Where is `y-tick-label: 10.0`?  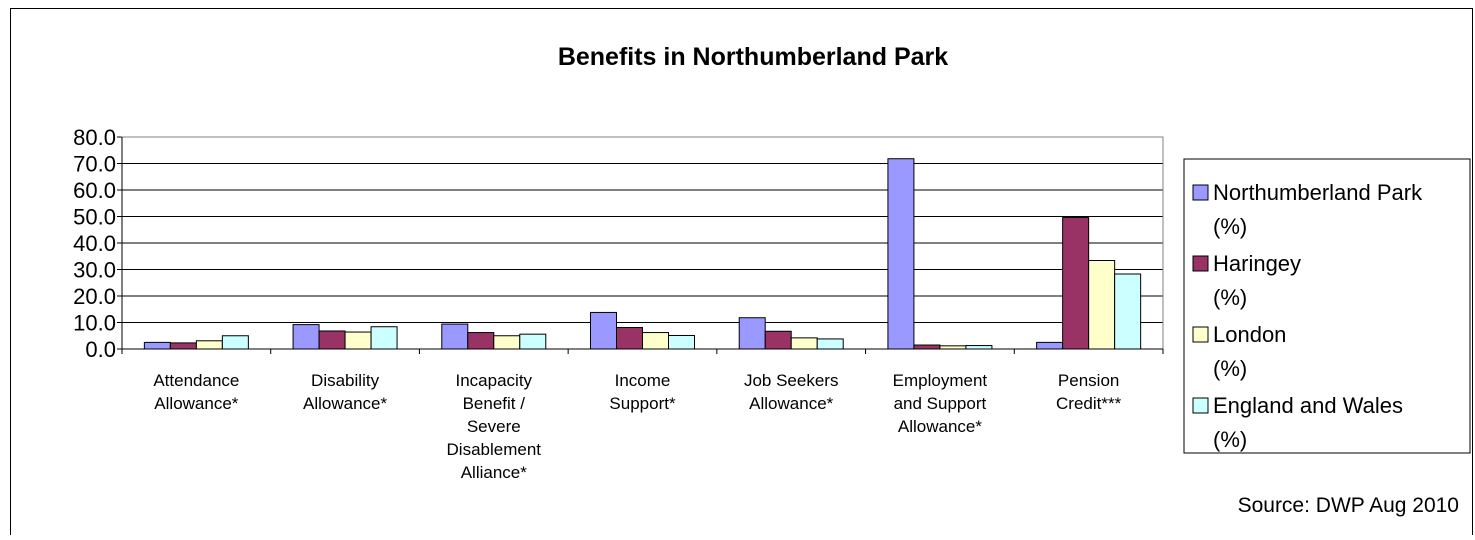
y-tick-label: 10.0 is located at coordinates (94, 323).